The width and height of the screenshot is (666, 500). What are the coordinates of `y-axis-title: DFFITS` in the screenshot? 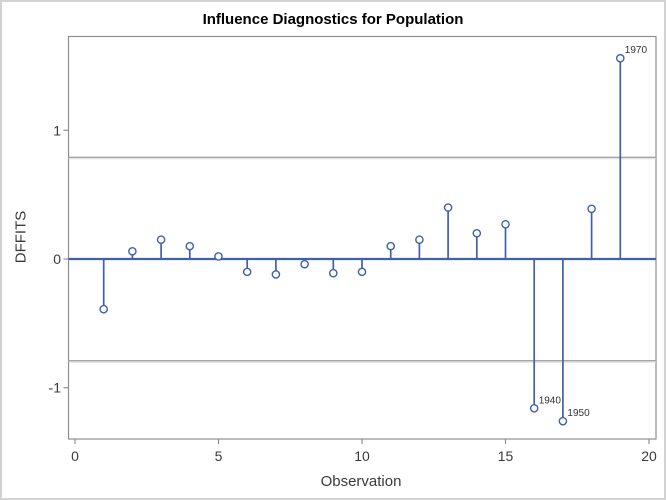 It's located at (21, 237).